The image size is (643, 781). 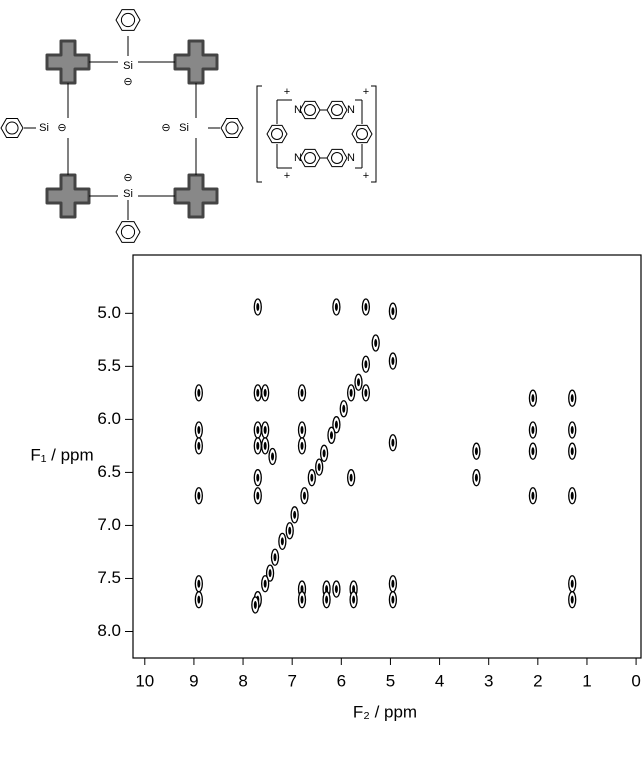 What do you see at coordinates (109, 471) in the screenshot?
I see `y-tick-label: 6.5` at bounding box center [109, 471].